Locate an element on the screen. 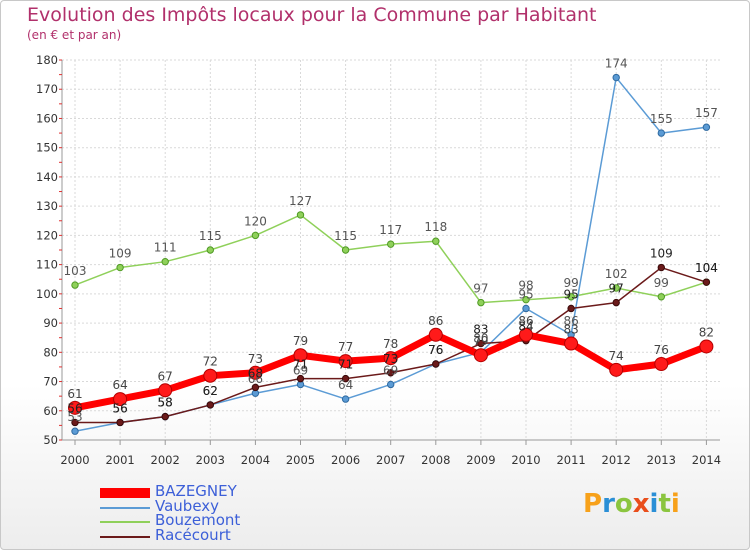 The image size is (750, 550). chart-subtitle: (en € et par an) is located at coordinates (74, 35).